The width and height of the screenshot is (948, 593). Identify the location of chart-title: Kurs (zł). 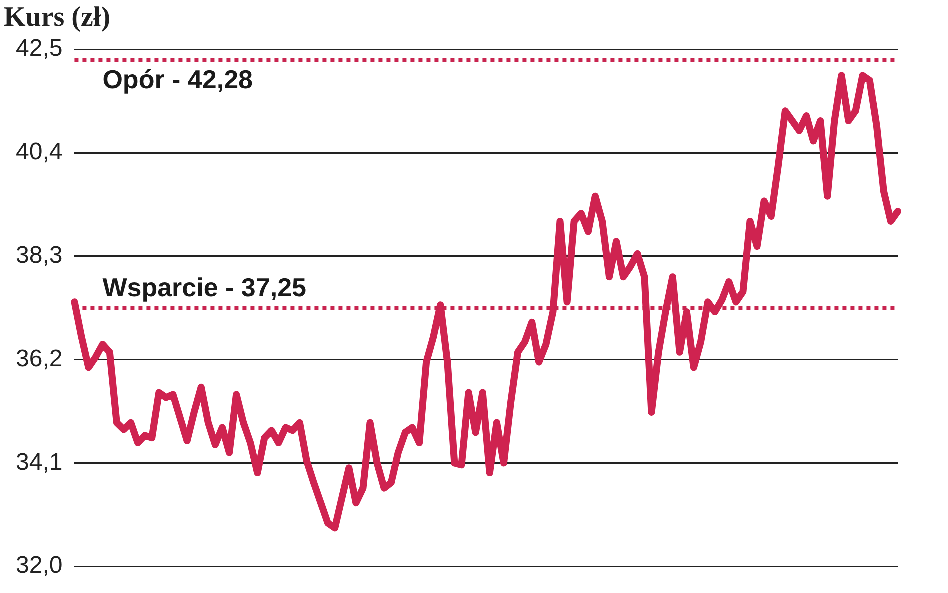
(57, 18).